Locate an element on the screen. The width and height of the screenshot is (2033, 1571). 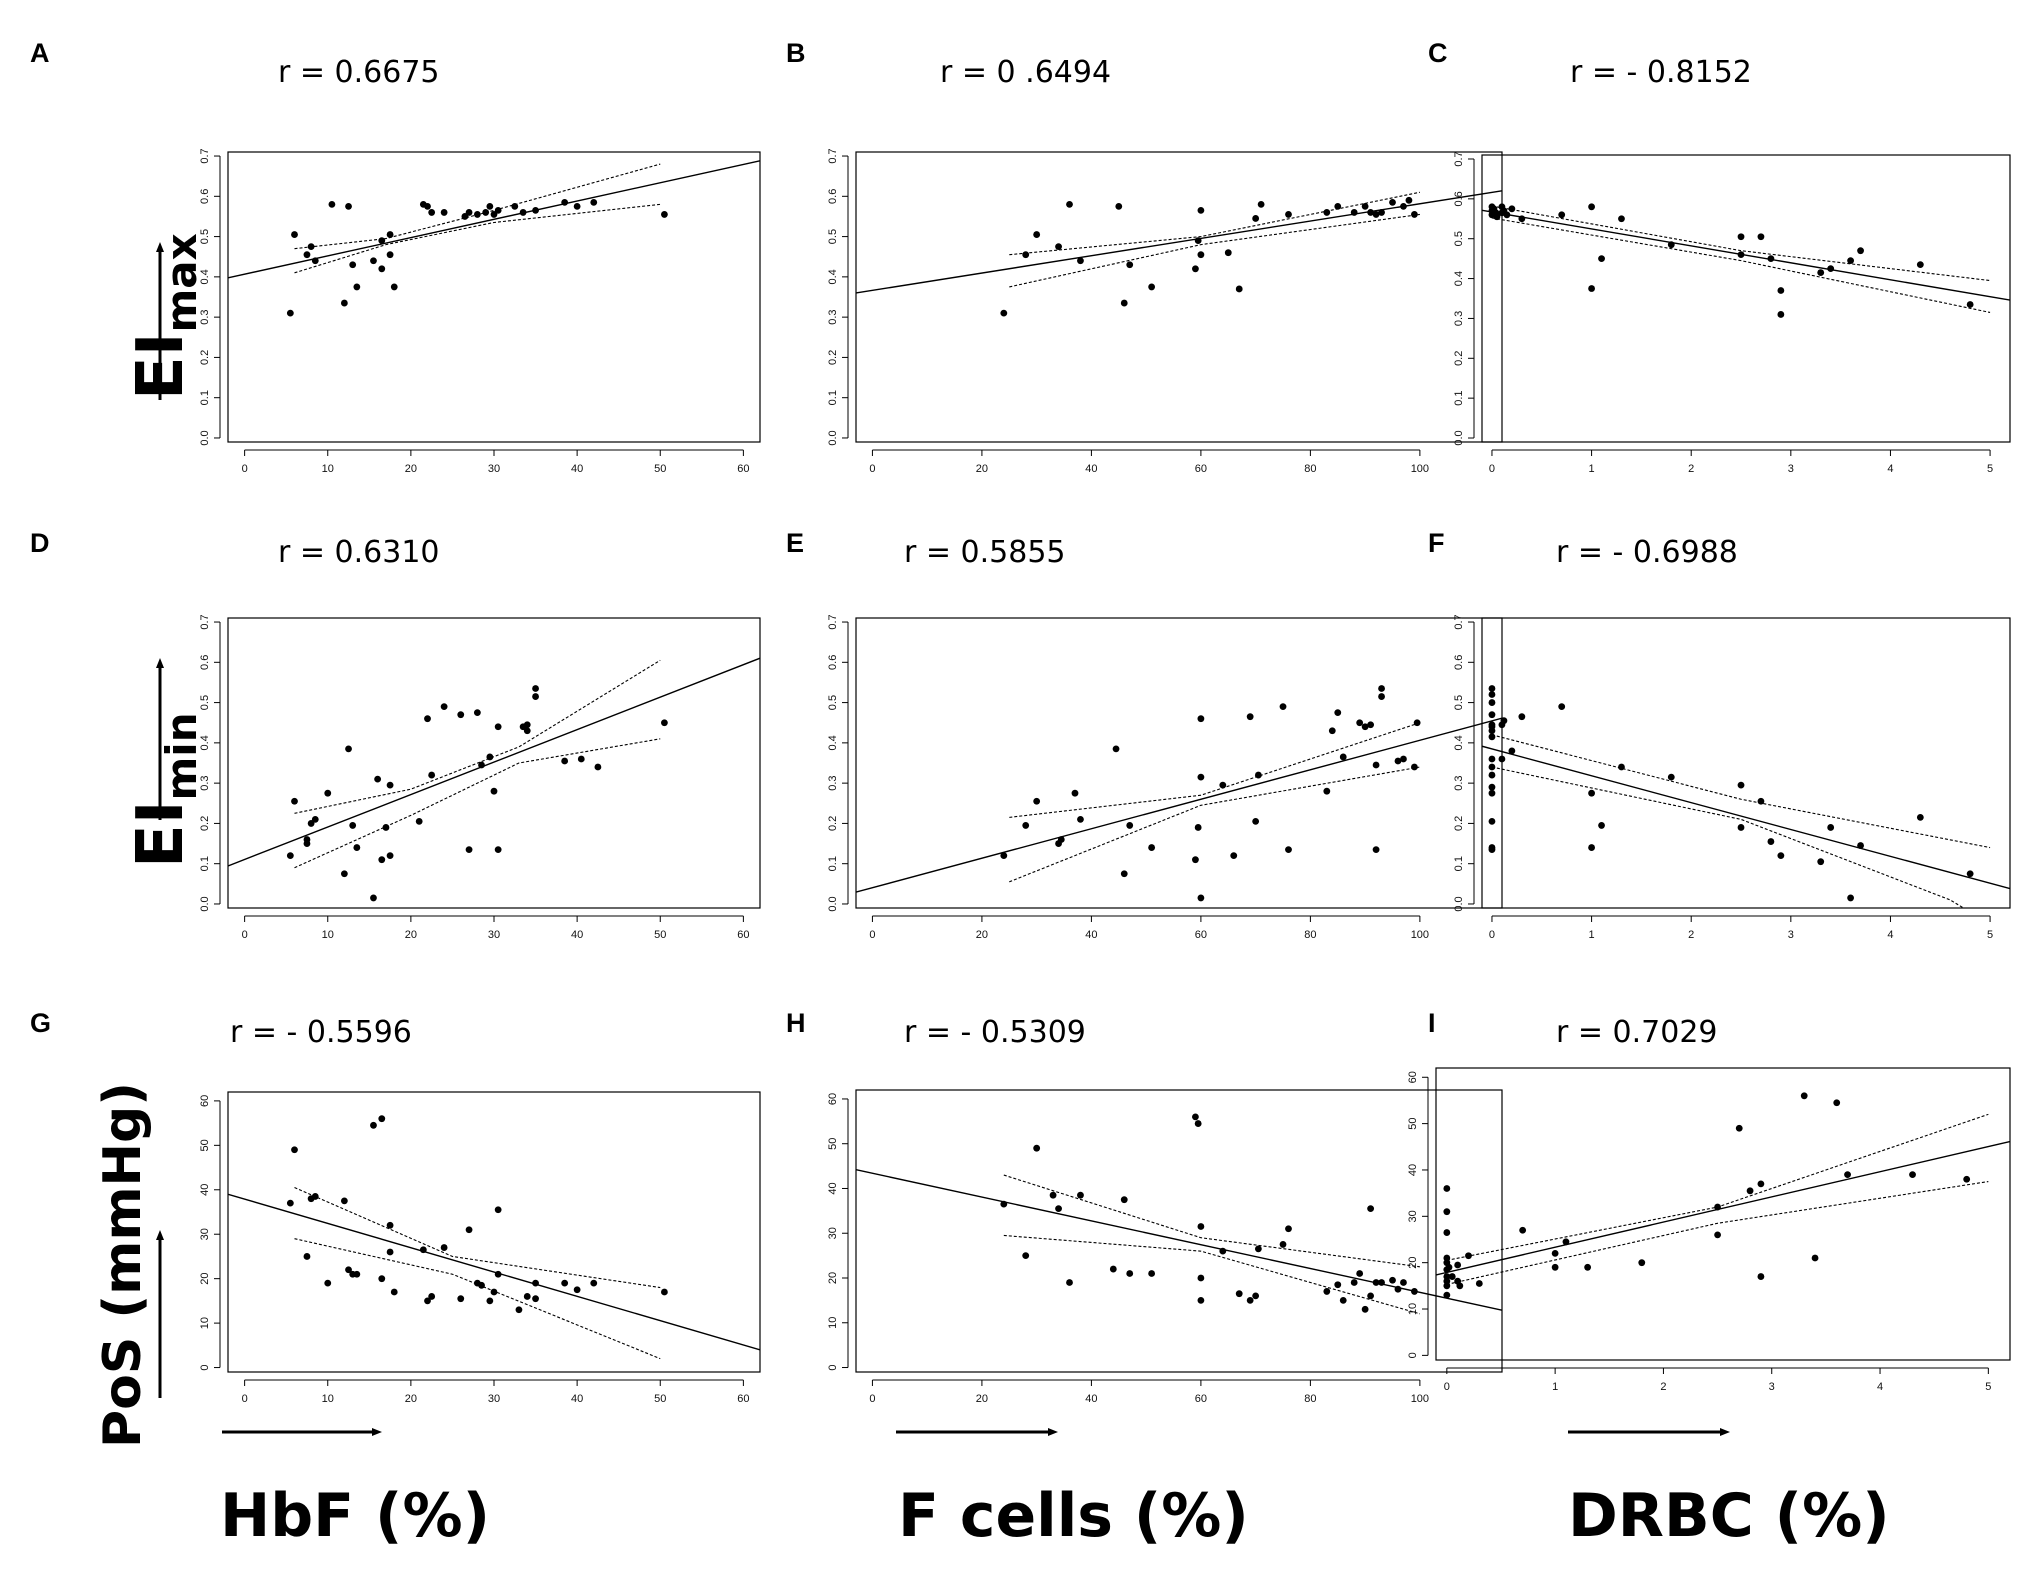
y-tick-label: 0.6 is located at coordinates (833, 662).